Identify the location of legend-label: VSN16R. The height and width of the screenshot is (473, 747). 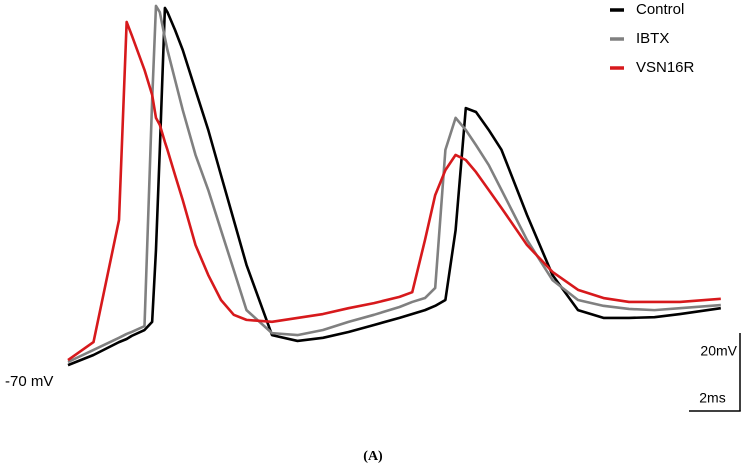
(665, 67).